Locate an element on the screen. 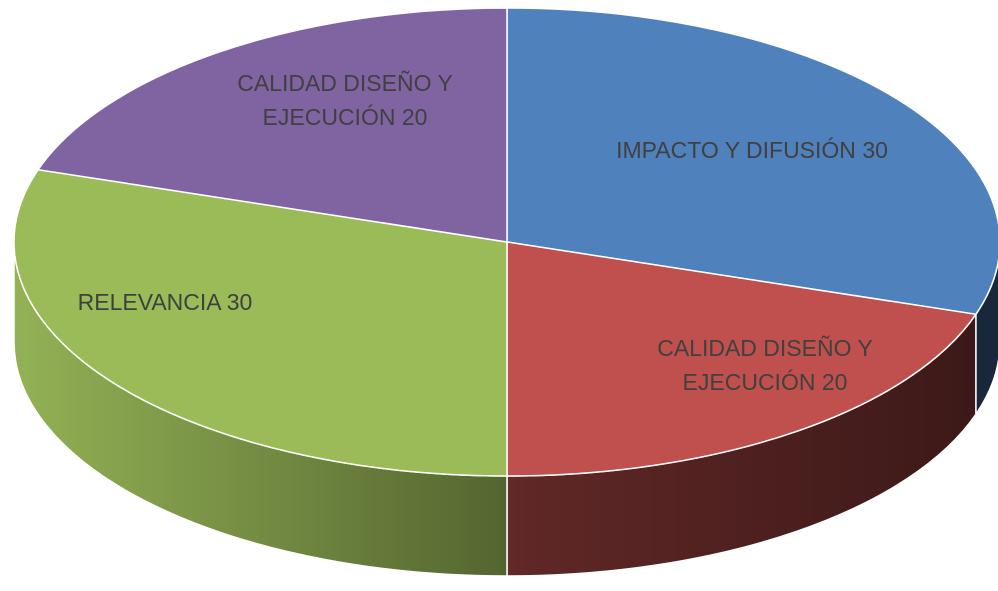  data-label: IMPACTO Y DIFUSIÓN 30 is located at coordinates (752, 150).